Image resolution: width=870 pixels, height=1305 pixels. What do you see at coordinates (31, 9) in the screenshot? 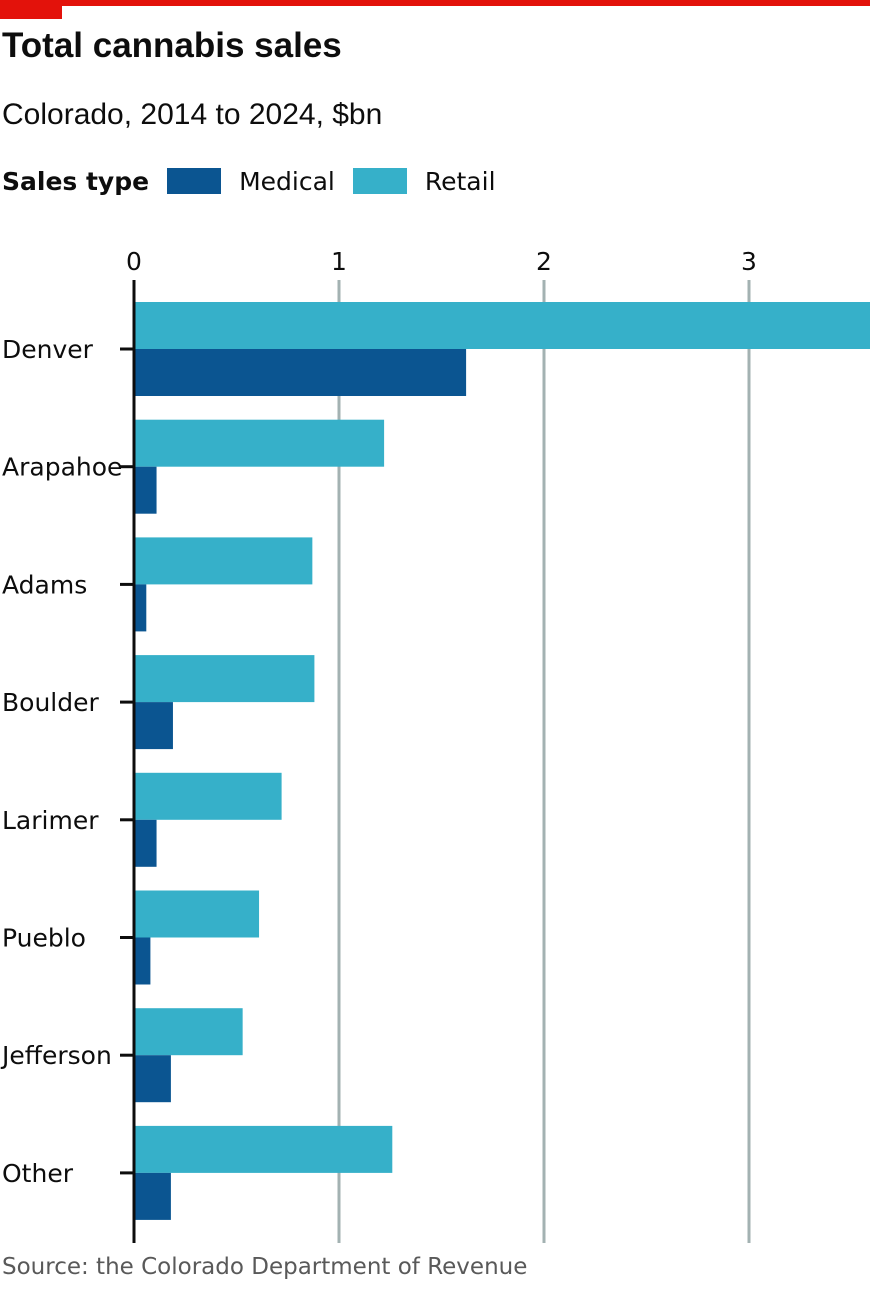
I see `top-accent-tag` at bounding box center [31, 9].